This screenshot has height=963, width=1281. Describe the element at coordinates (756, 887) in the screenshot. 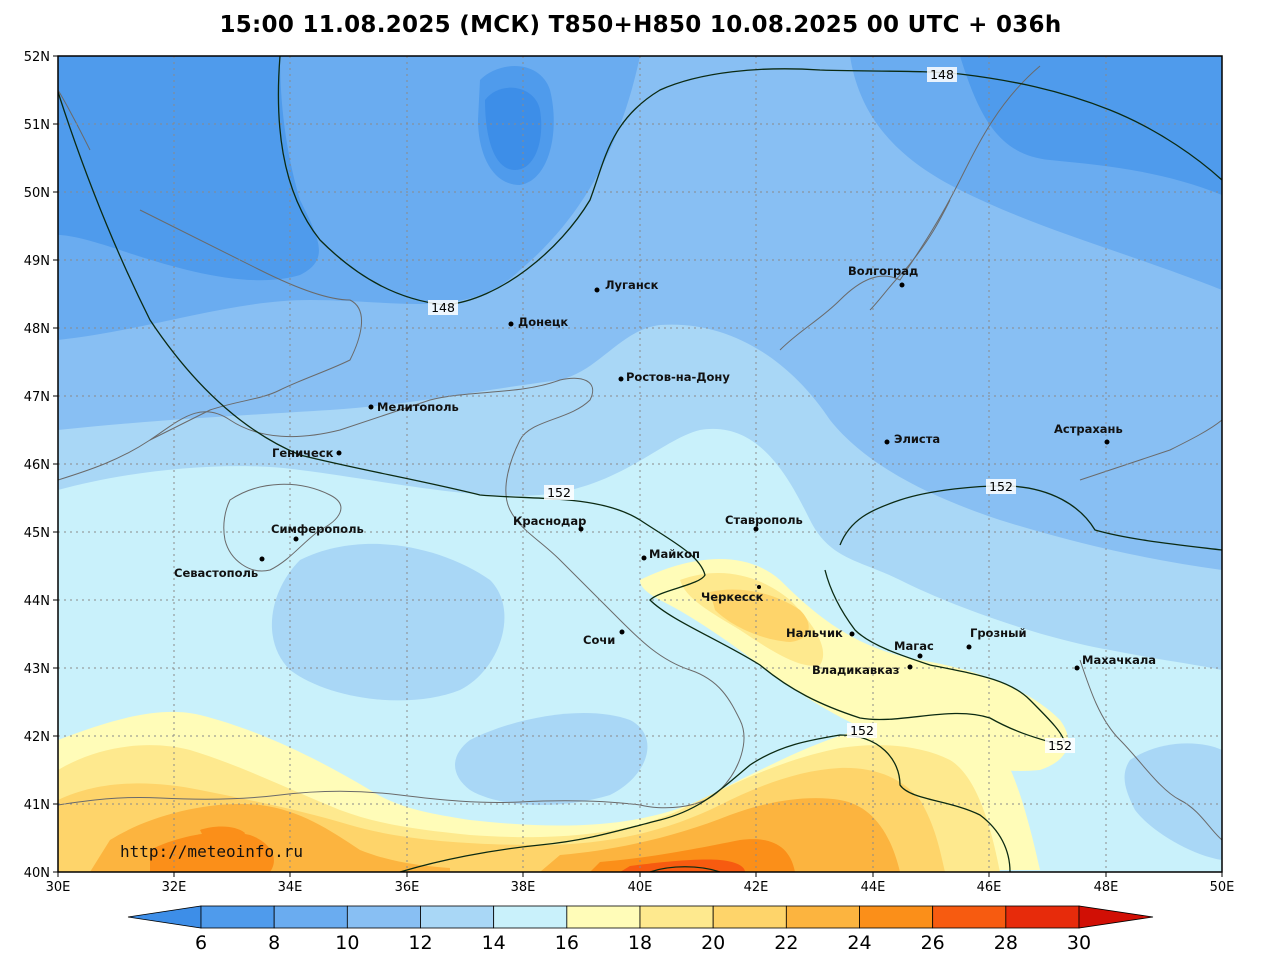

I see `lon-tick: 42E` at that location.